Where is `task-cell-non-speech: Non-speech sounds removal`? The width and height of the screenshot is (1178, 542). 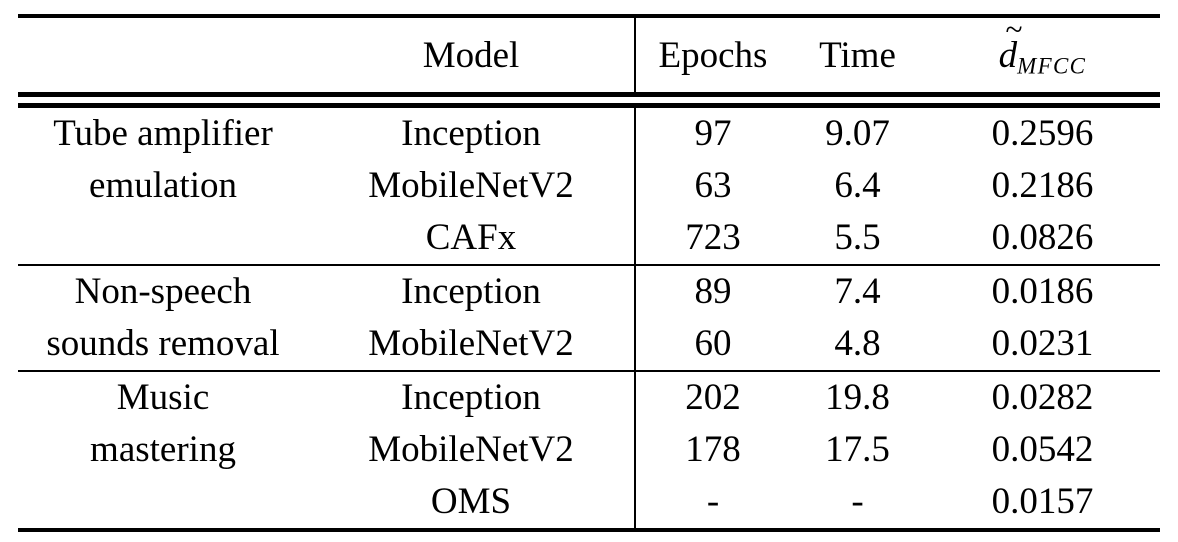 task-cell-non-speech: Non-speech sounds removal is located at coordinates (163, 317).